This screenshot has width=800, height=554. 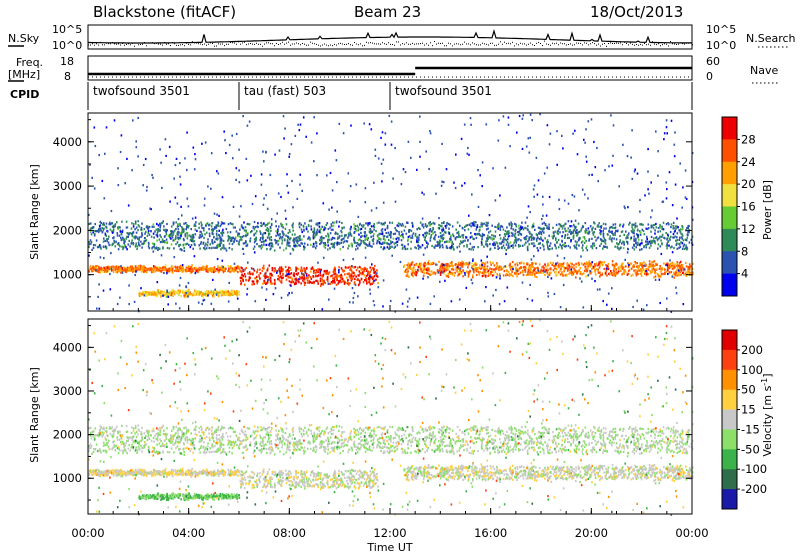 I want to click on freq-tick-low: 8, so click(x=67, y=76).